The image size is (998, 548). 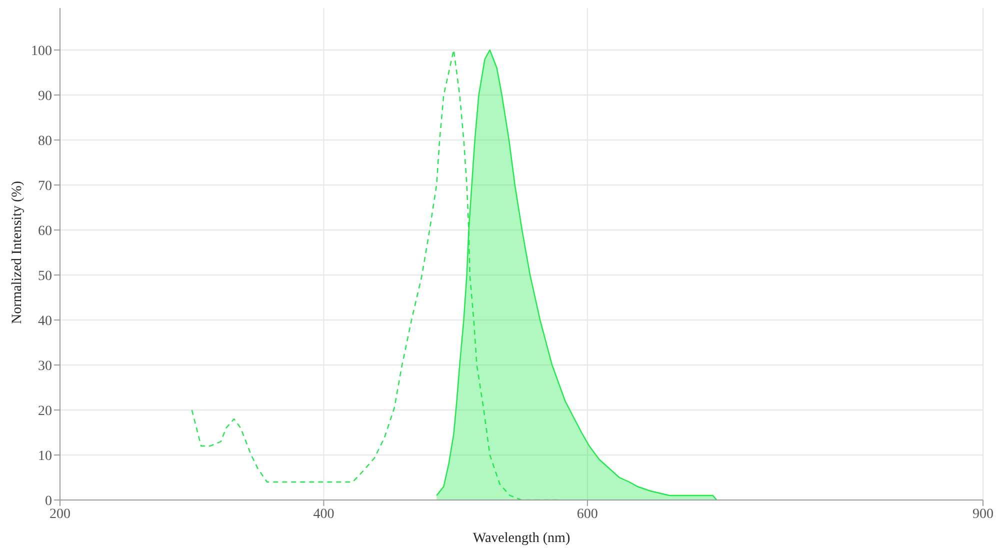 I want to click on x-tick-label: 900, so click(x=983, y=514).